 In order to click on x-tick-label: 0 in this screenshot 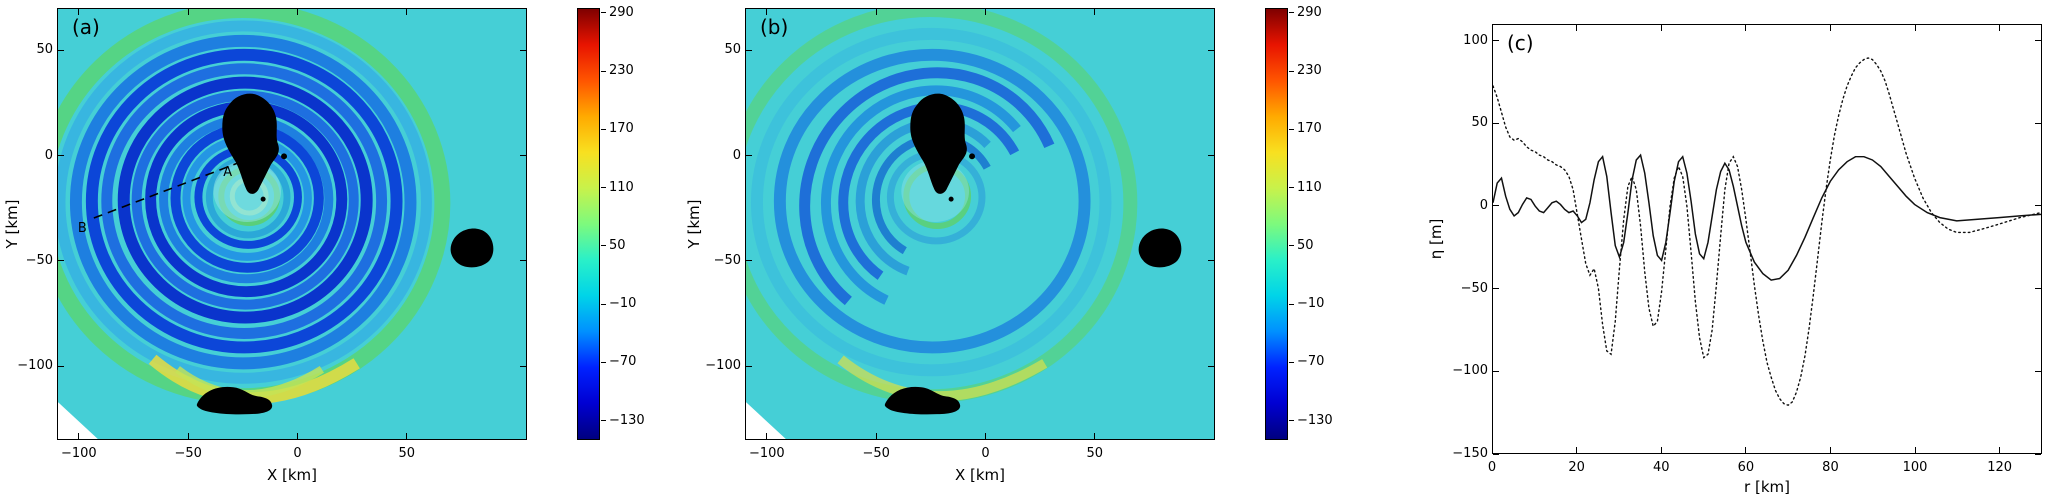, I will do `click(1492, 467)`.